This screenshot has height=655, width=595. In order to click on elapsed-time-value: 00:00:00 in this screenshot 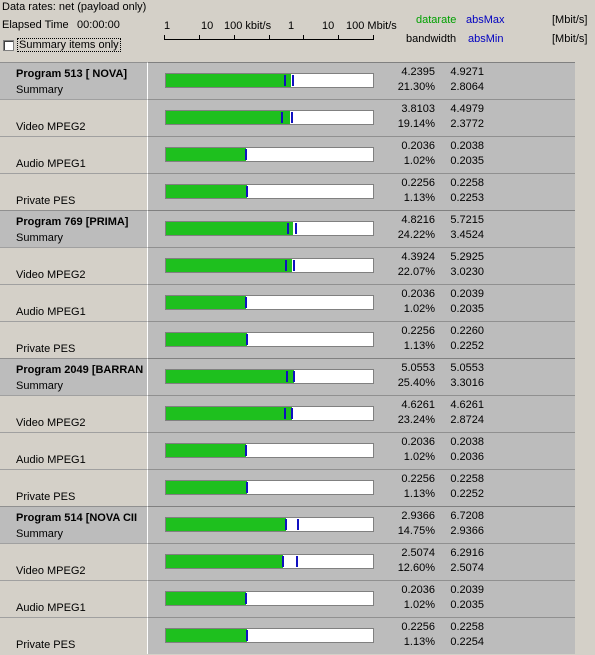, I will do `click(98, 25)`.